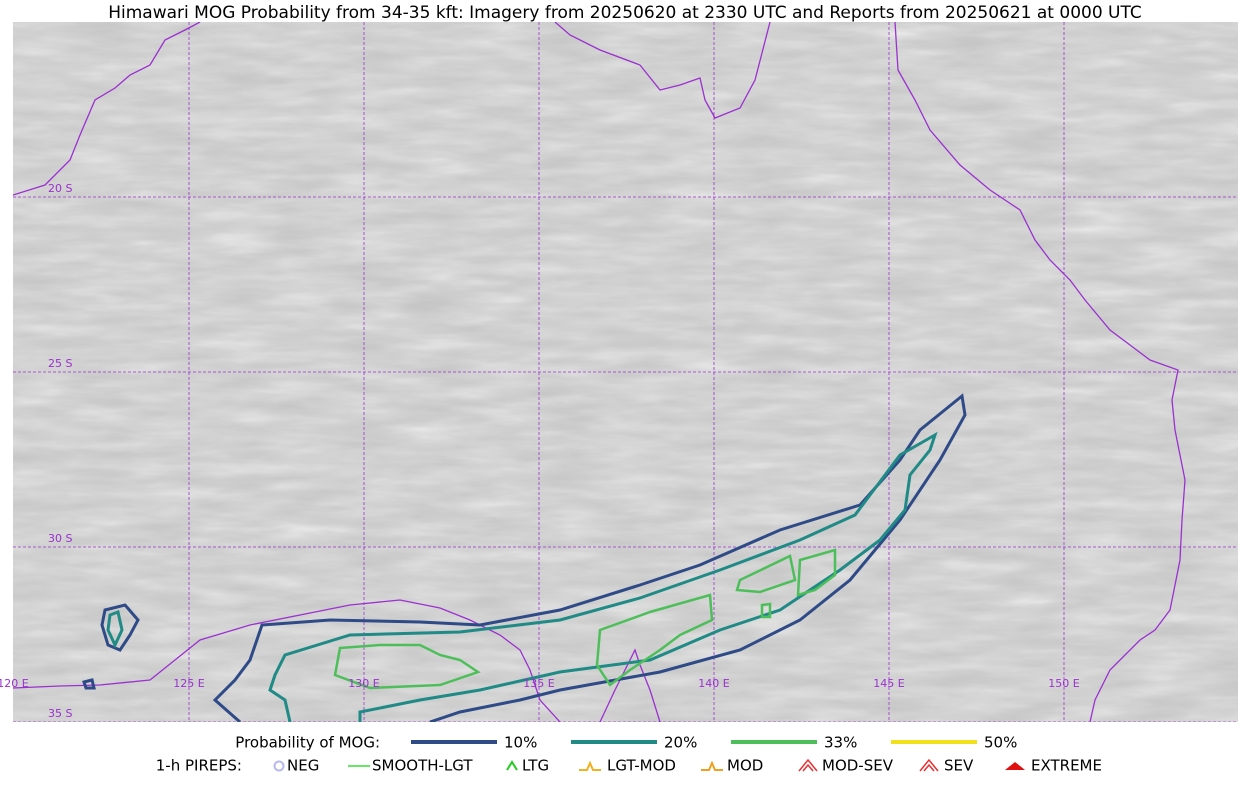  Describe the element at coordinates (1066, 766) in the screenshot. I see `pirep-label: EXTREME` at that location.